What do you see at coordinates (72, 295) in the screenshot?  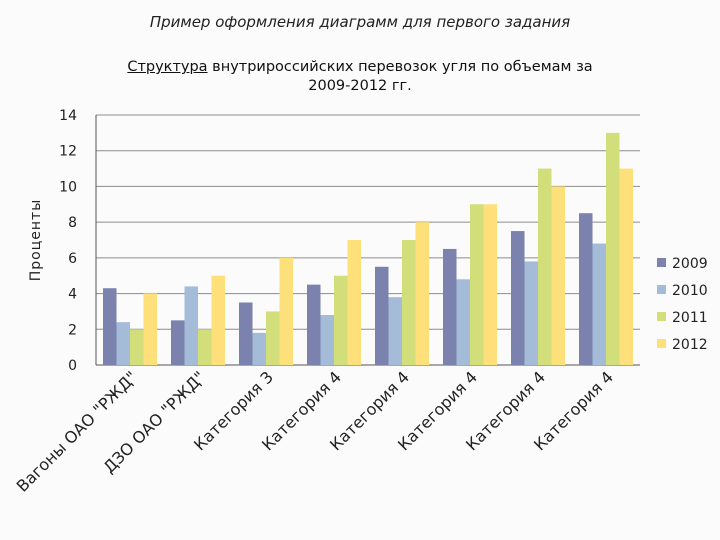 I see `y-tick-label: 4` at bounding box center [72, 295].